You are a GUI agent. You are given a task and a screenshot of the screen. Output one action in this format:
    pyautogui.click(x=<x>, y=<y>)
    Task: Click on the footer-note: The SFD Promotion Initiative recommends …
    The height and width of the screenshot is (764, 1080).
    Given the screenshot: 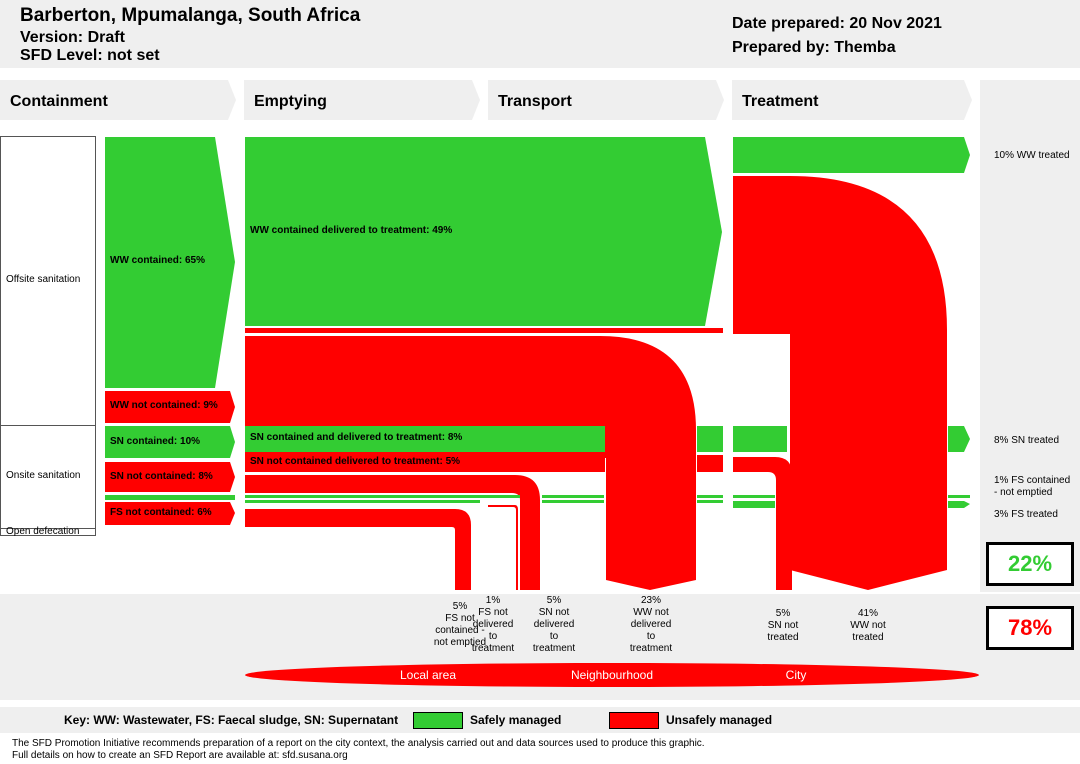 What is the action you would take?
    pyautogui.click(x=358, y=750)
    